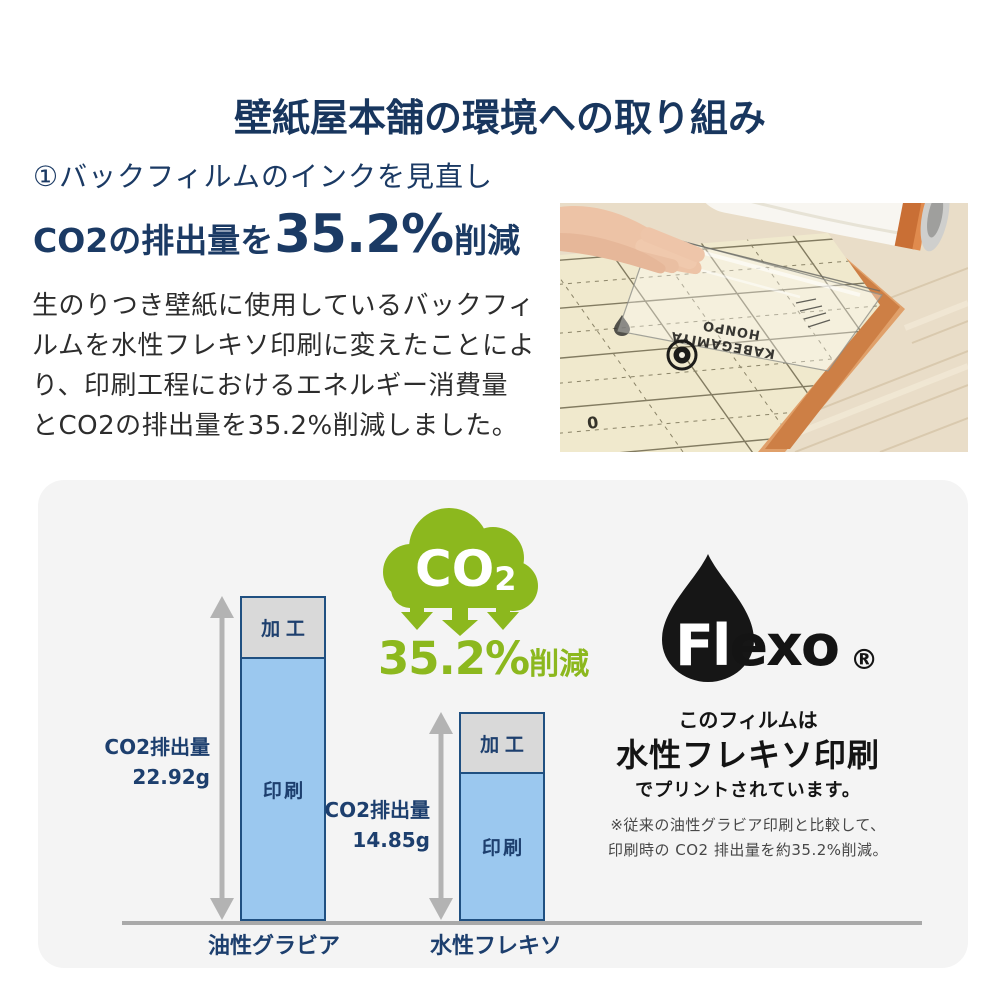 The image size is (1000, 1000). What do you see at coordinates (441, 816) in the screenshot?
I see `range-arrow-right` at bounding box center [441, 816].